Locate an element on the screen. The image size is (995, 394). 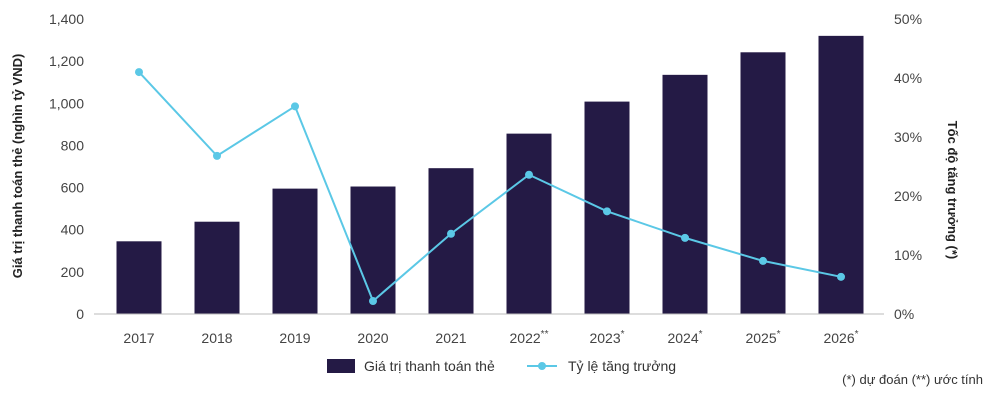
y2-tick-label: 10% is located at coordinates (908, 255).